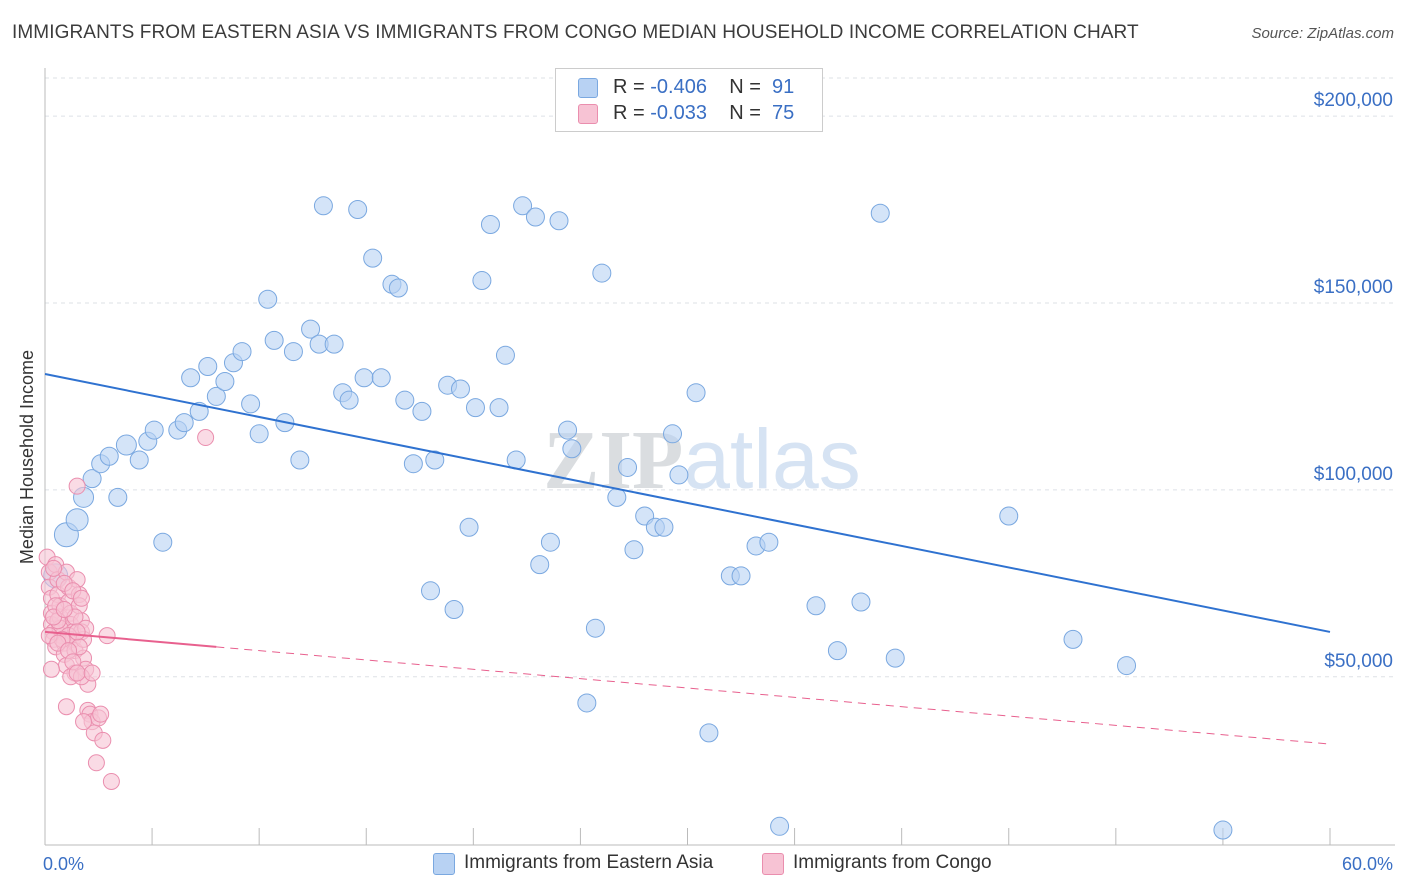 Image resolution: width=1406 pixels, height=892 pixels. I want to click on legend-r-value: -0.033, so click(678, 113).